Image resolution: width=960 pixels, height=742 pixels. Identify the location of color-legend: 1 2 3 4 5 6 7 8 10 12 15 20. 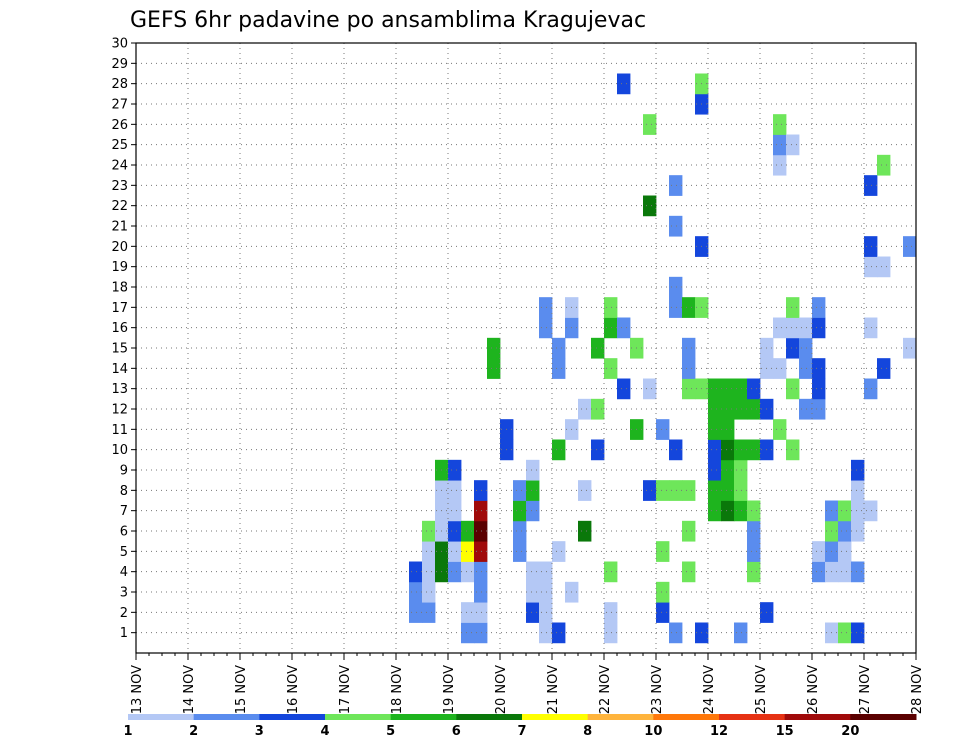
(520, 726).